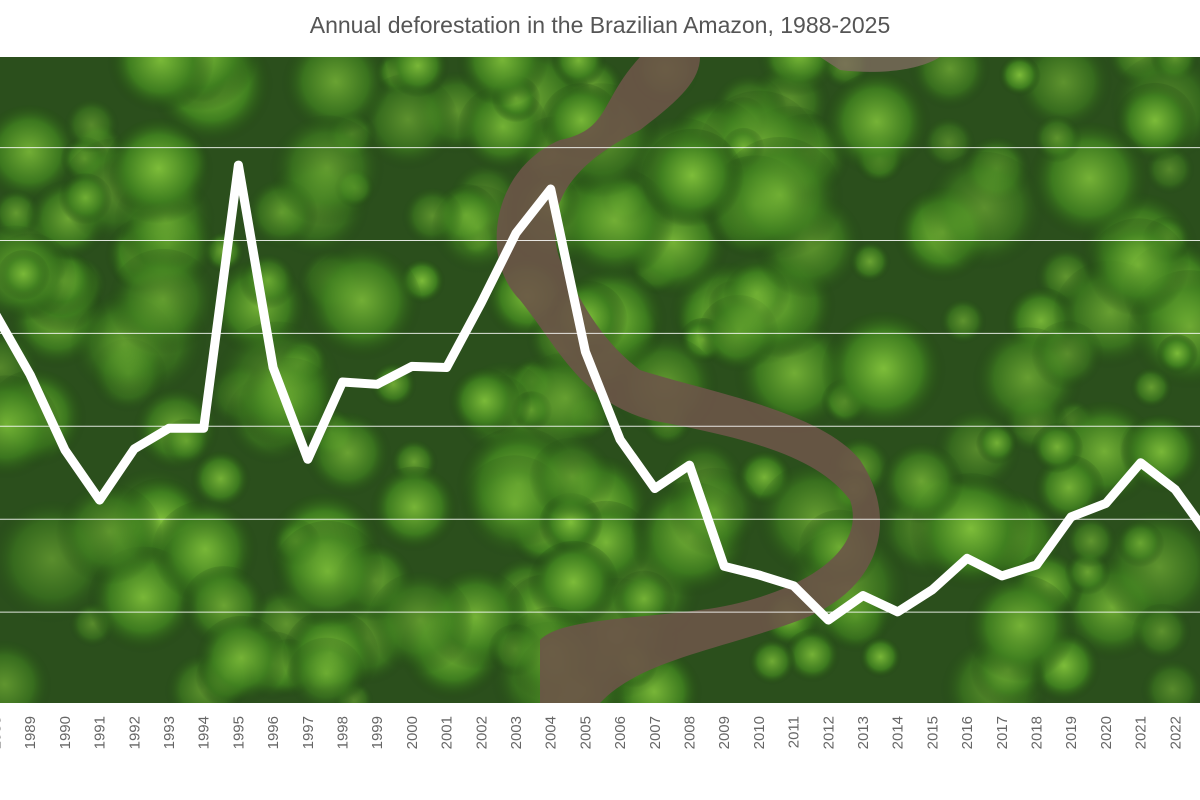 The width and height of the screenshot is (1200, 800). What do you see at coordinates (204, 732) in the screenshot?
I see `x-tick-label: 1994` at bounding box center [204, 732].